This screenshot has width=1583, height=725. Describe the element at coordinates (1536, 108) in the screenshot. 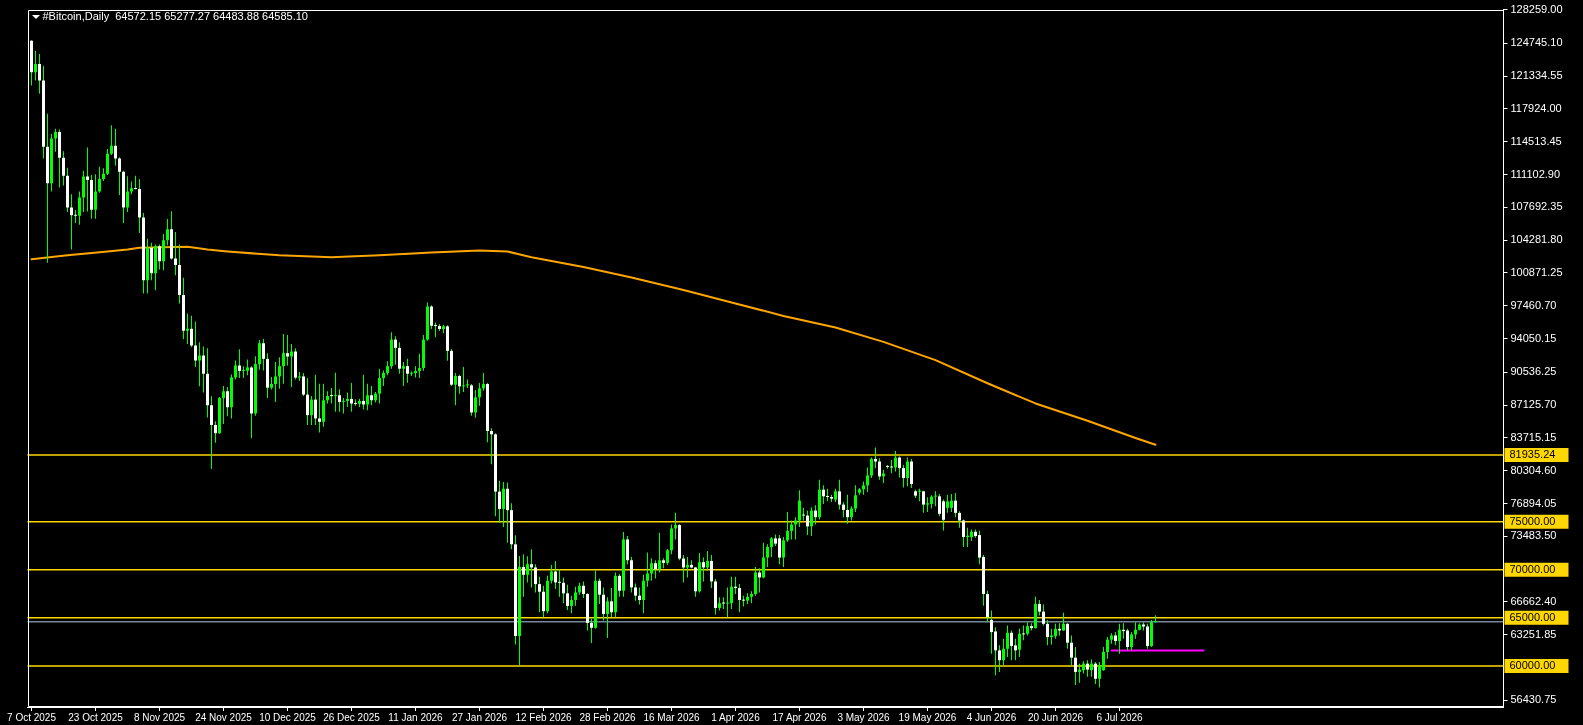

I see `y-tick-label: 117924.00` at that location.